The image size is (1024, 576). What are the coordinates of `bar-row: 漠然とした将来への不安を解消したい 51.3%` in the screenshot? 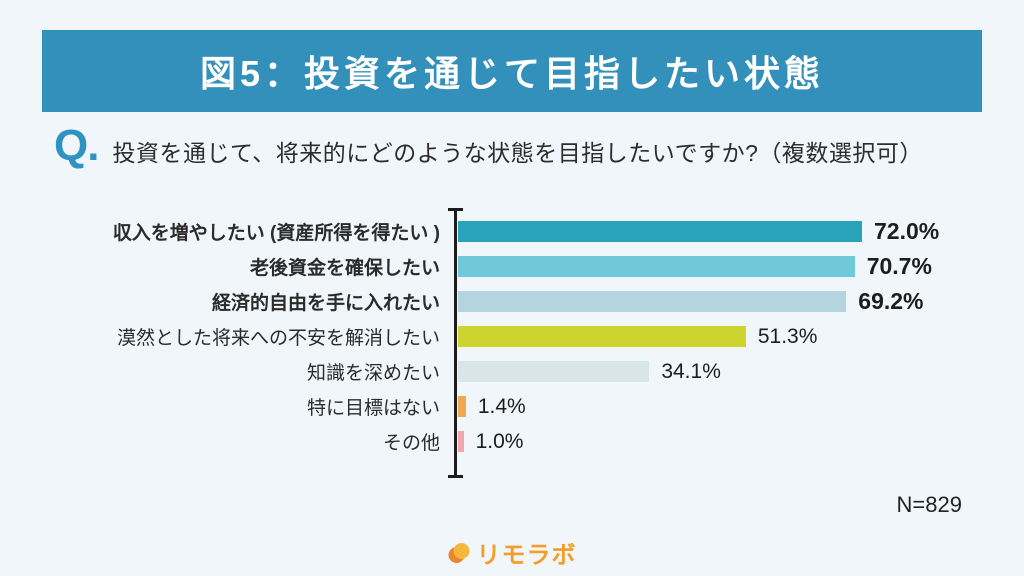 It's located at (512, 336).